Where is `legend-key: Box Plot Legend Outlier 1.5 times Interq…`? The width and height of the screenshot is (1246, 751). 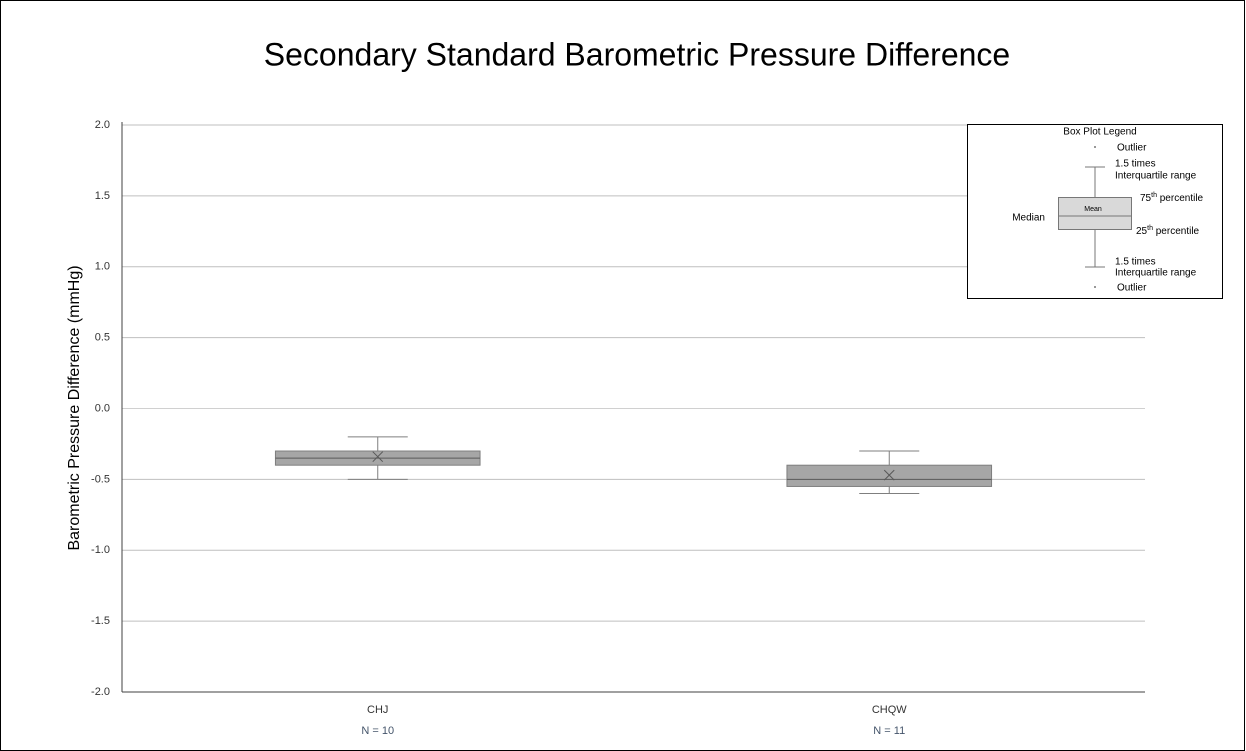 legend-key: Box Plot Legend Outlier 1.5 times Interq… is located at coordinates (1095, 211).